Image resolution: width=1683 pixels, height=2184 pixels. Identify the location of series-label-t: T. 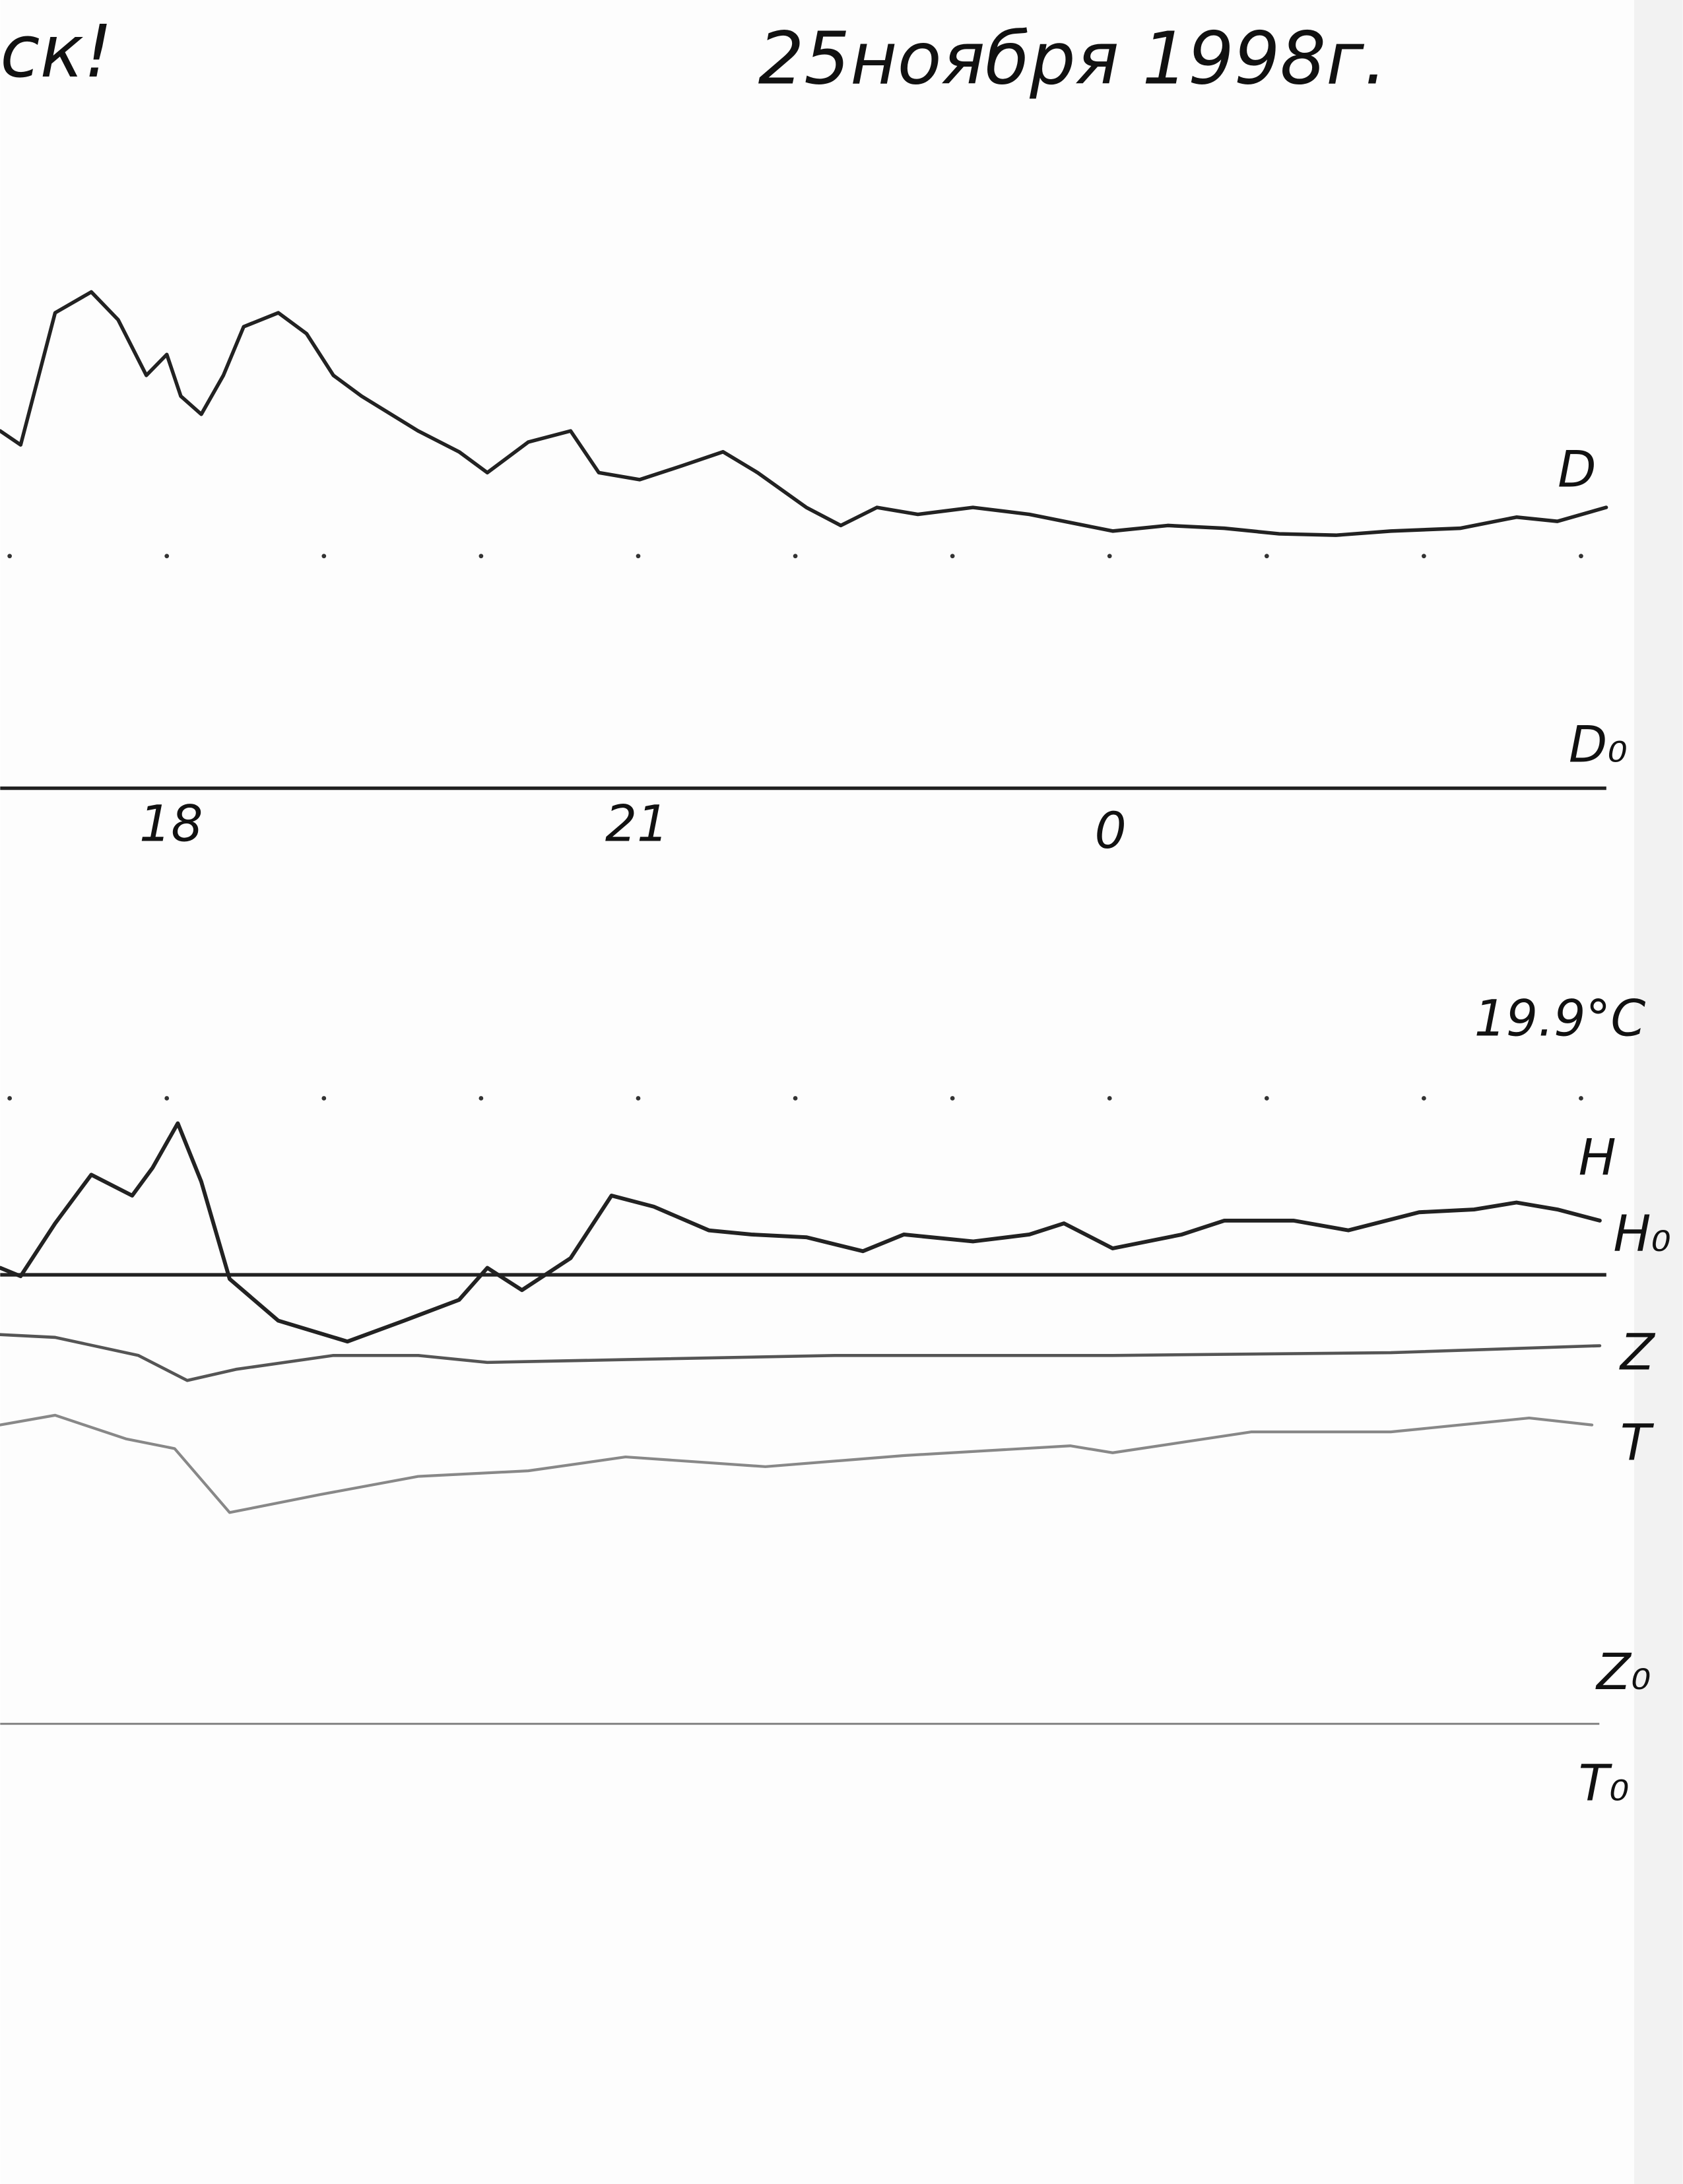
(1637, 1442).